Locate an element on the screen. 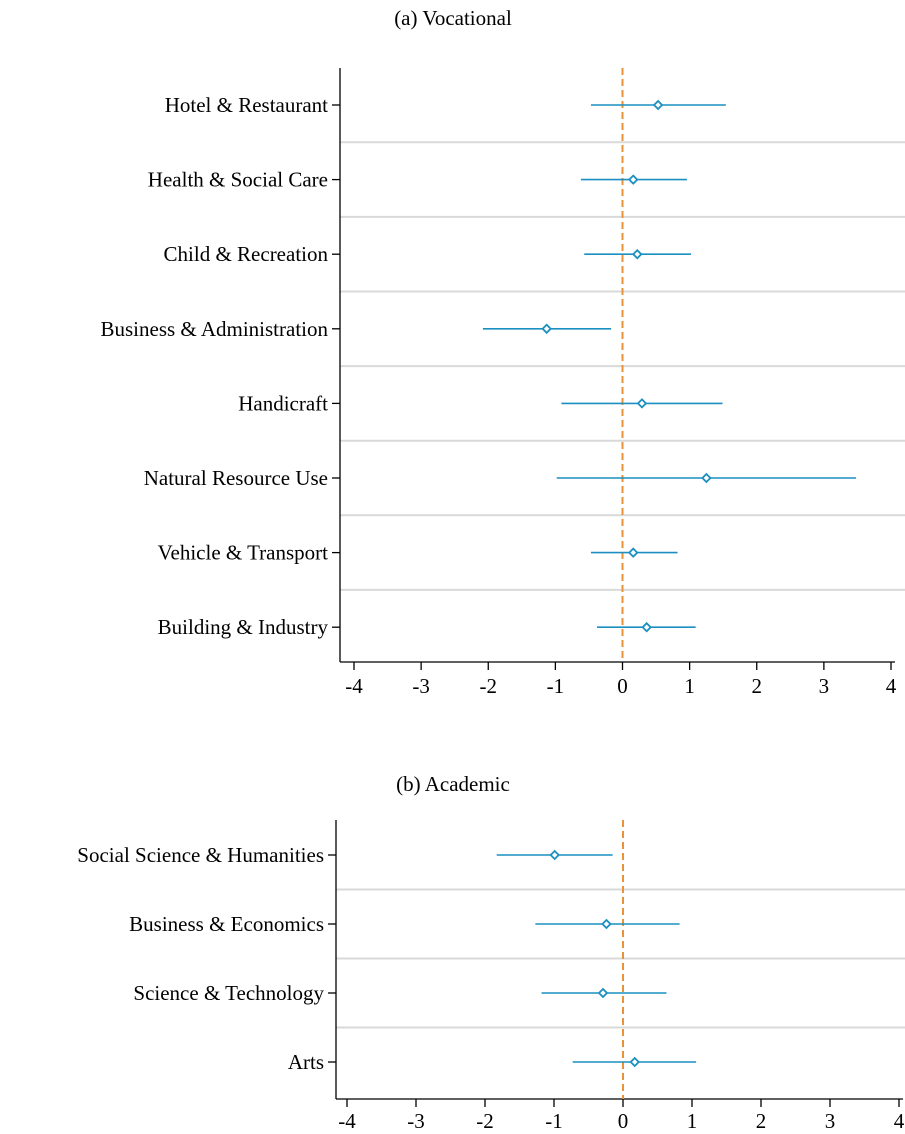  category-label: Child & Recreation is located at coordinates (246, 254).